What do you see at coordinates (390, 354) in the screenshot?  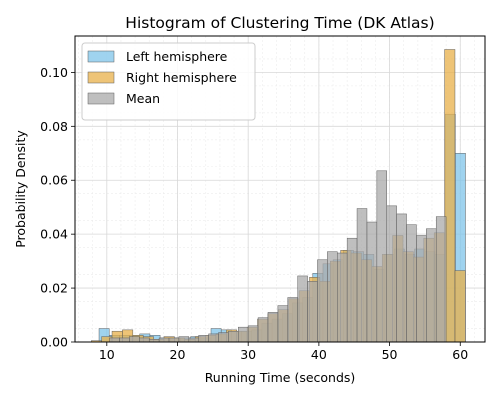 I see `x-tick-label: 50` at bounding box center [390, 354].